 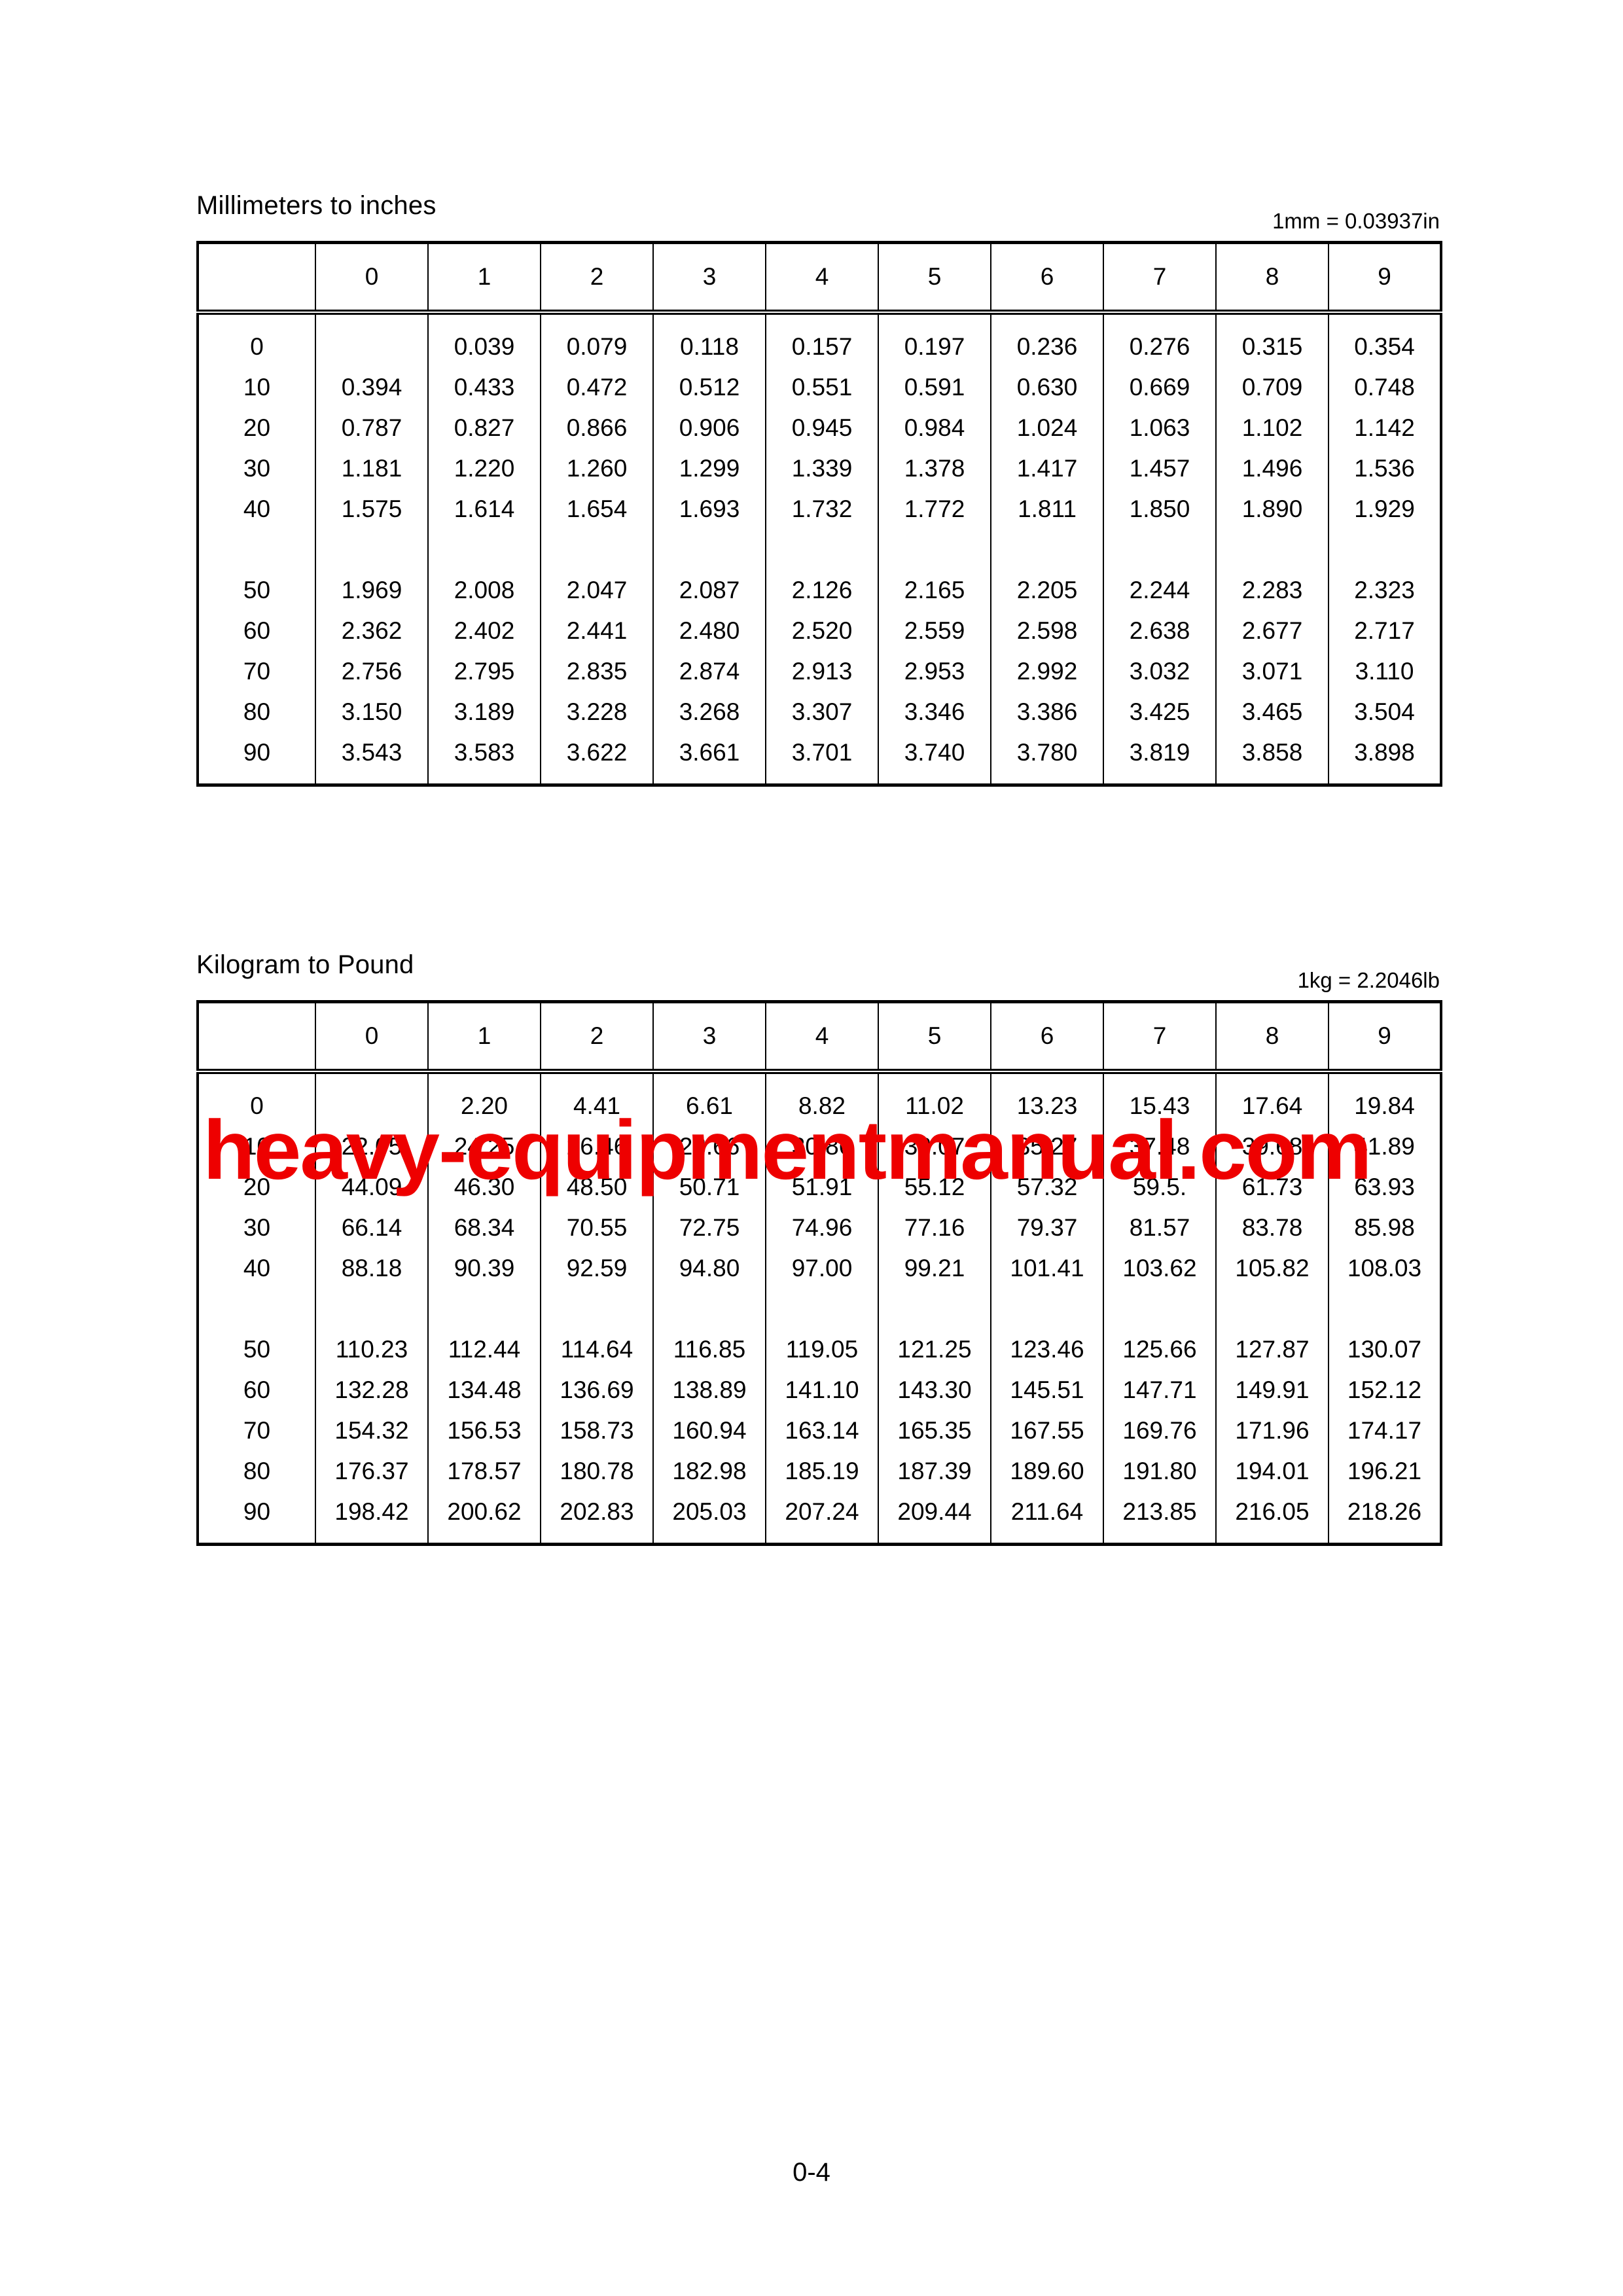 I want to click on data-cell: 130.07, so click(x=1384, y=1349).